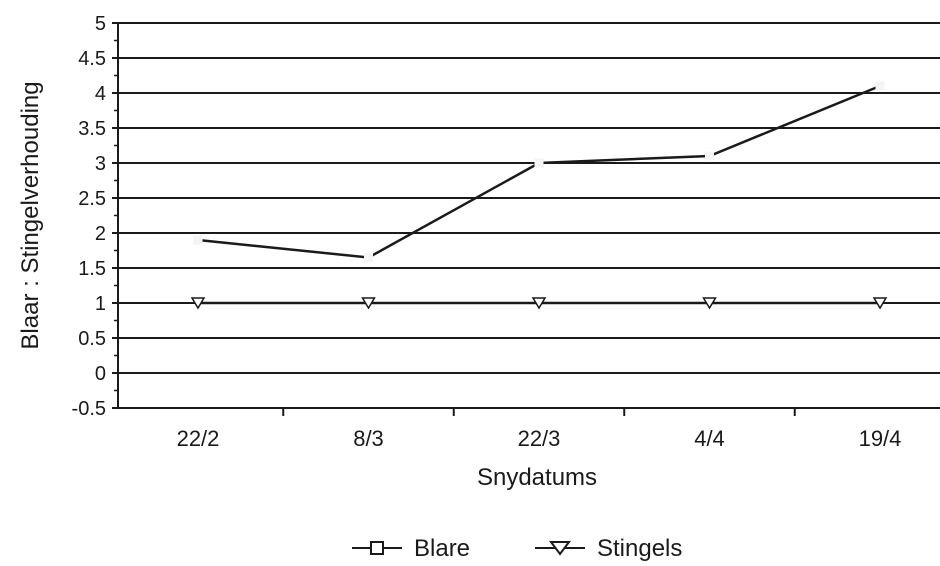 The image size is (940, 566). I want to click on legend: Blare Stingels, so click(517, 548).